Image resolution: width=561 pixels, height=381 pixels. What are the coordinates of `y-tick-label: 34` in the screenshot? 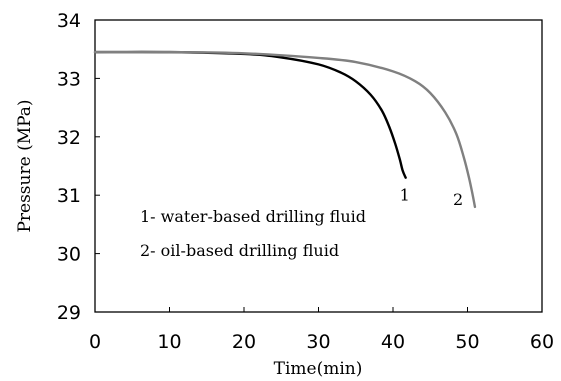 It's located at (69, 21).